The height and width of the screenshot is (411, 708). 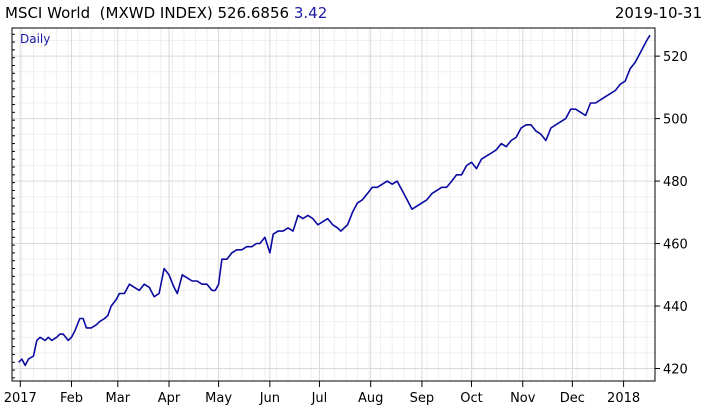 I want to click on x-tick-label: Nov, so click(x=523, y=398).